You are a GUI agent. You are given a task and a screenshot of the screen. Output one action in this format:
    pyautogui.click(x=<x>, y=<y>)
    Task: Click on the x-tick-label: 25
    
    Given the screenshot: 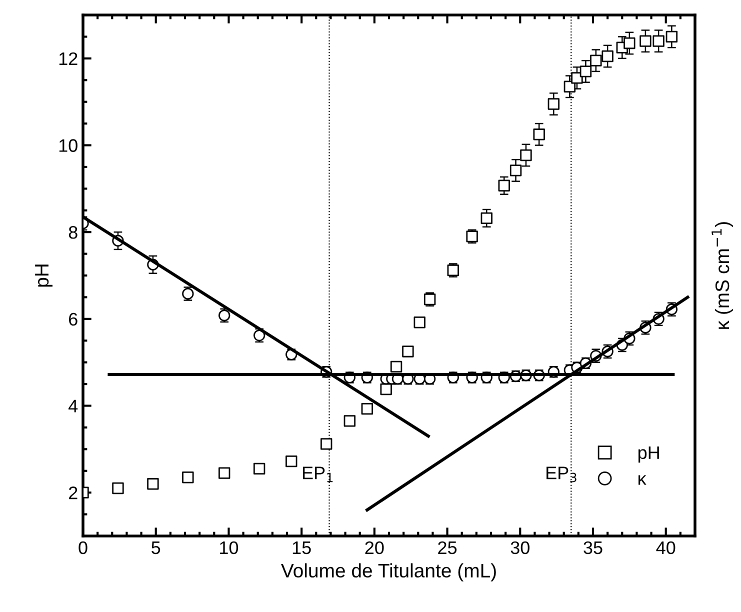 What is the action you would take?
    pyautogui.click(x=447, y=547)
    